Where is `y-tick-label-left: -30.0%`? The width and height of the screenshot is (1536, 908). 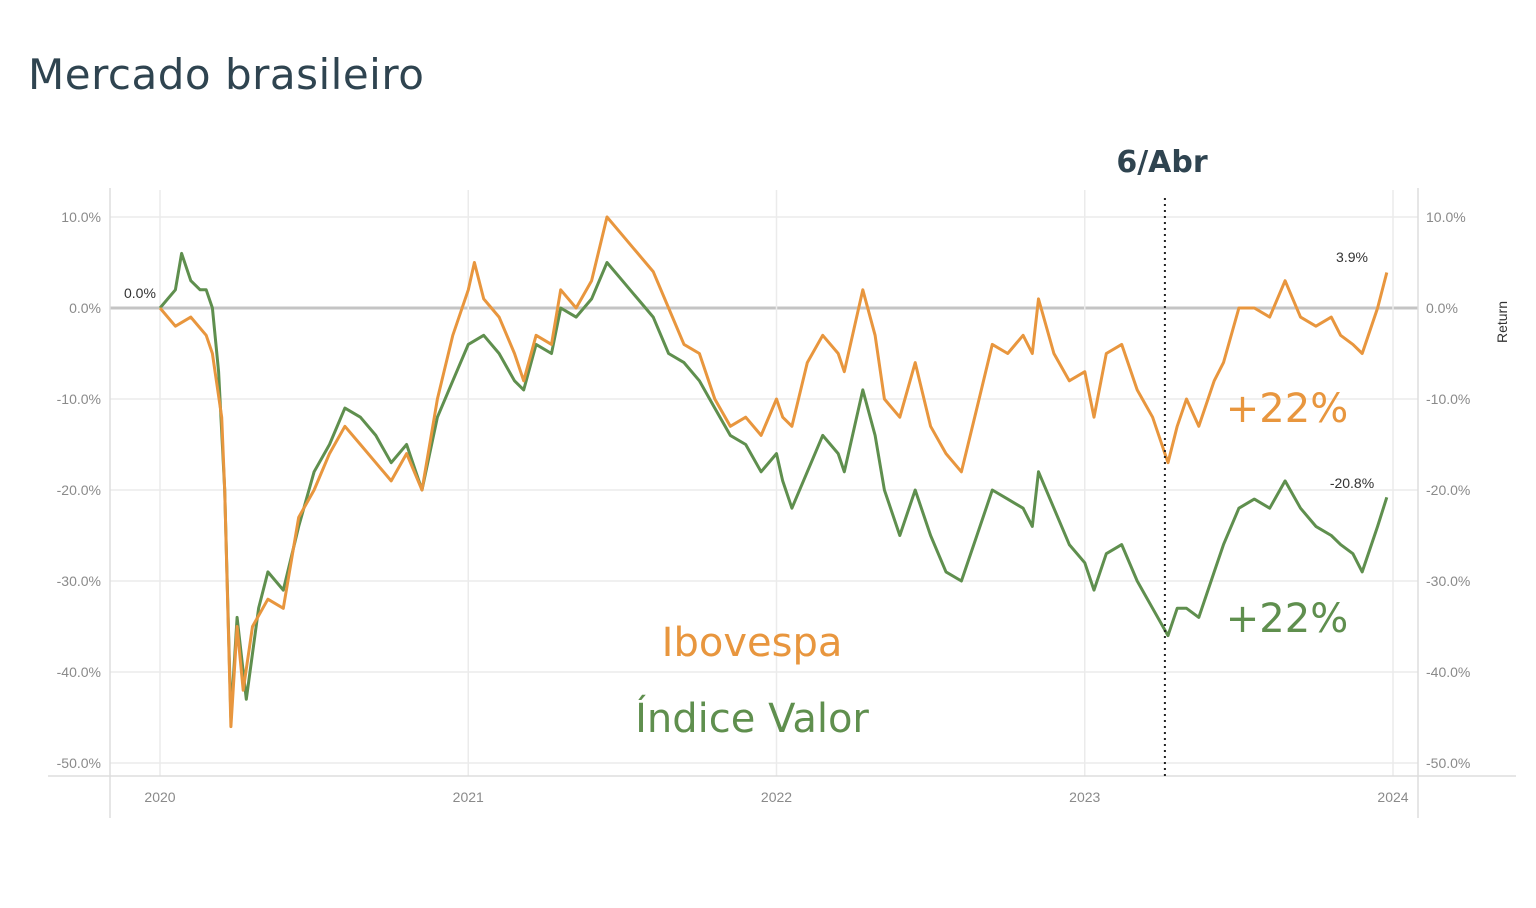 y-tick-label-left: -30.0% is located at coordinates (79, 581).